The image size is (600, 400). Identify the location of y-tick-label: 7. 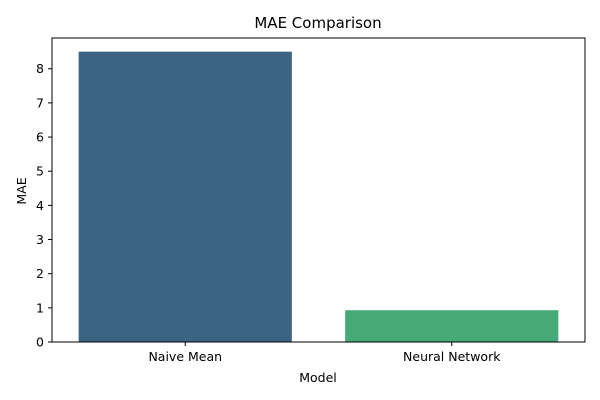
(40, 102).